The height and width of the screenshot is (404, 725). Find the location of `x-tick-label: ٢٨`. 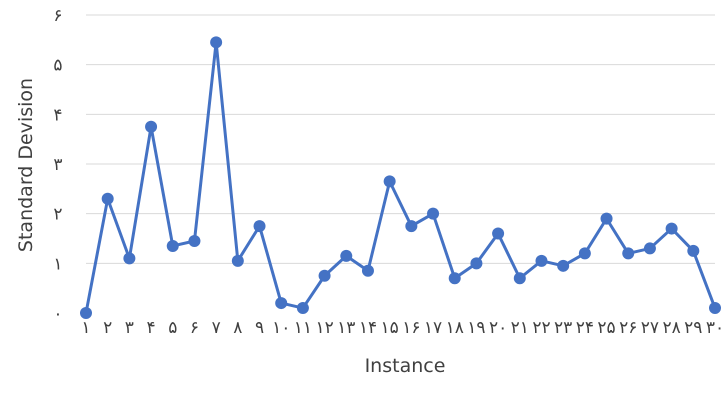

x-tick-label: ٢٨ is located at coordinates (671, 328).